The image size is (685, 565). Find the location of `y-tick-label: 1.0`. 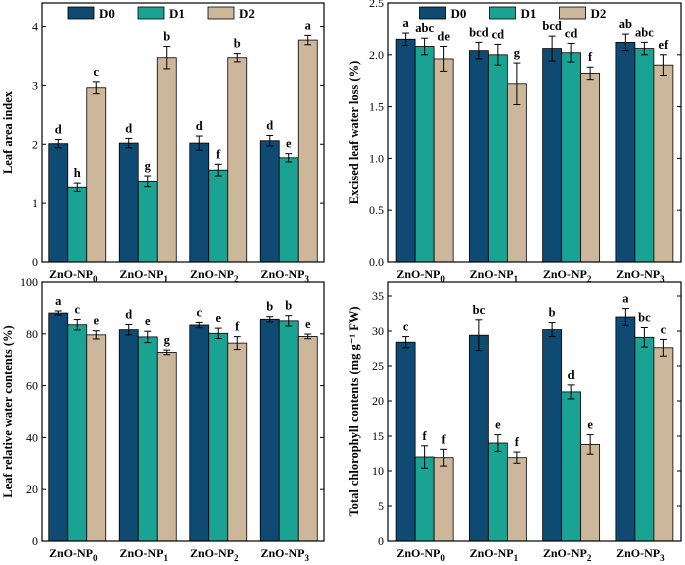

y-tick-label: 1.0 is located at coordinates (376, 158).